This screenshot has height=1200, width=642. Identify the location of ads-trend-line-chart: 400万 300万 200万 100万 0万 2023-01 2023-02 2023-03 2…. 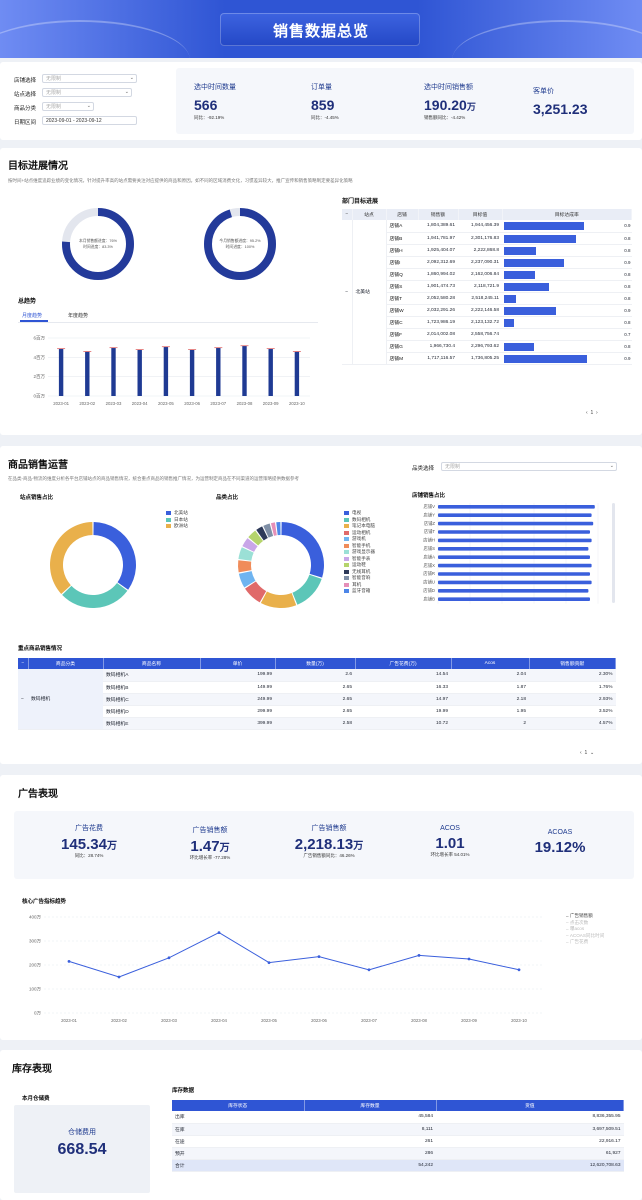
(286, 969).